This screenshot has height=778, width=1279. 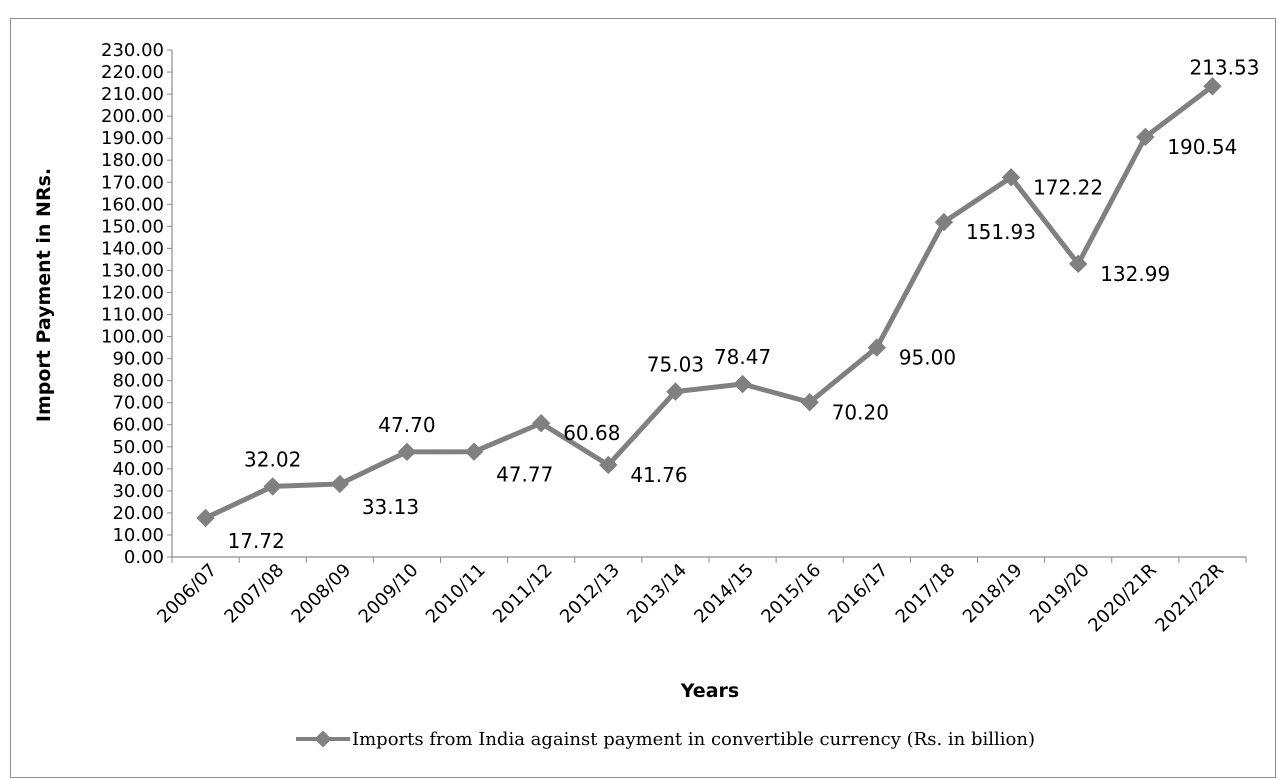 I want to click on y-tick-label: 10.00, so click(x=138, y=535).